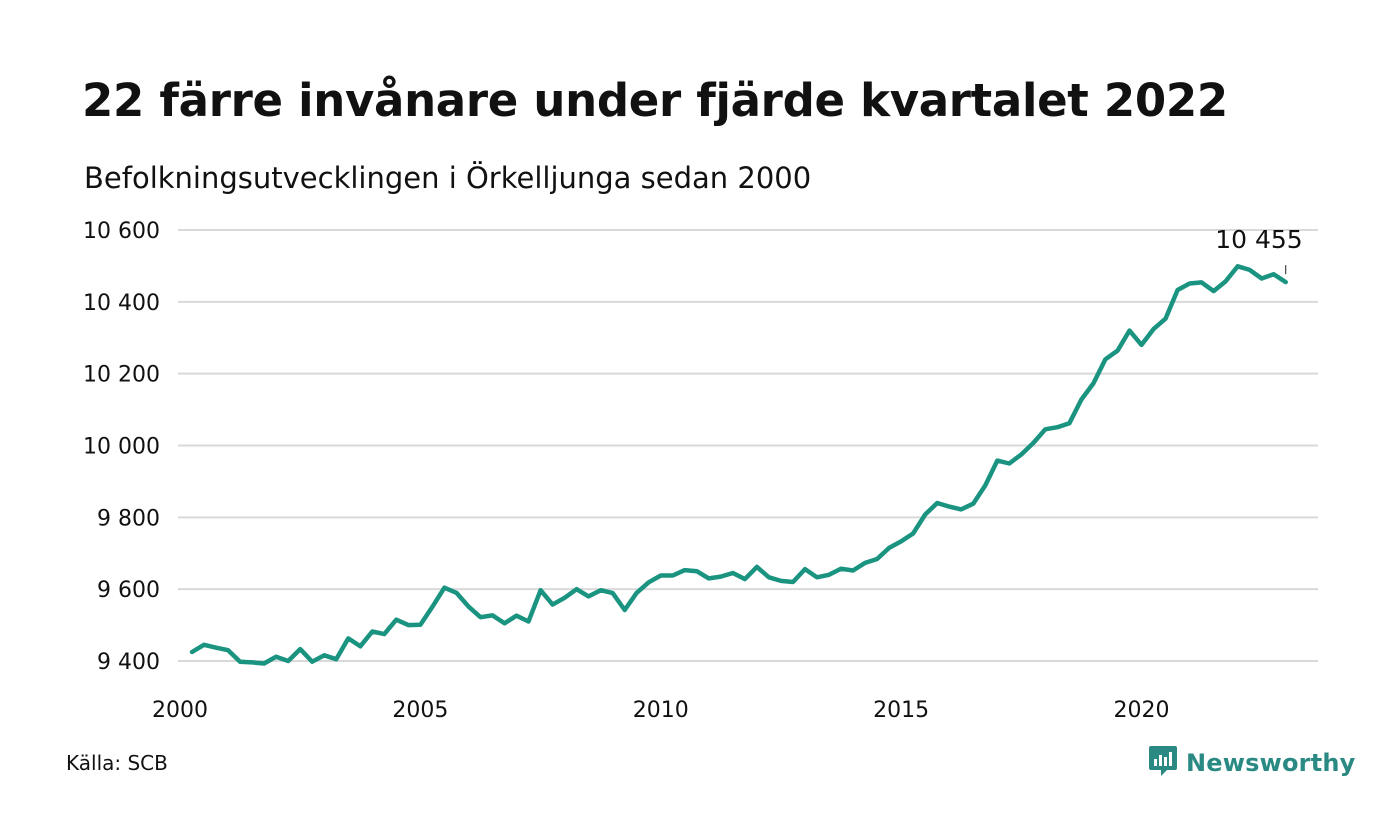 This screenshot has height=840, width=1400. Describe the element at coordinates (128, 590) in the screenshot. I see `y-tick-label: 9 600` at that location.